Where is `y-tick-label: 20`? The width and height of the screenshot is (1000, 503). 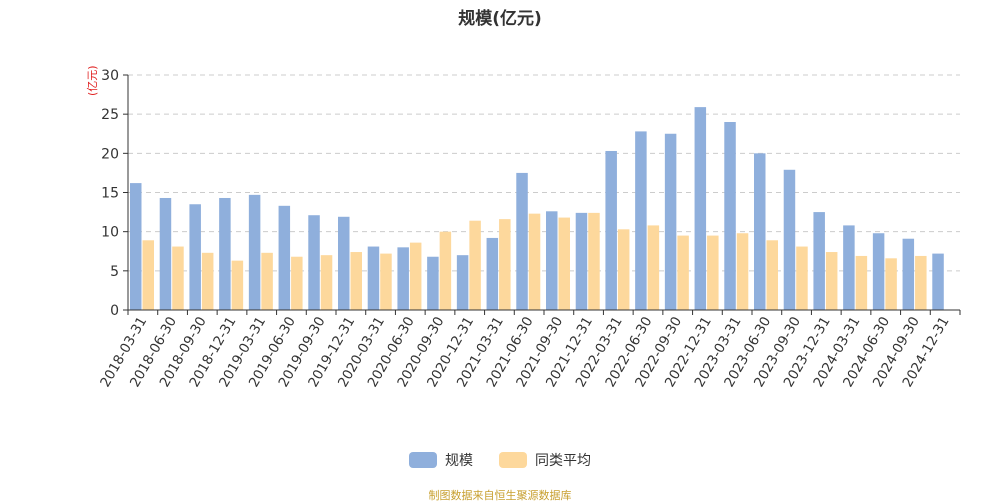 y-tick-label: 20 is located at coordinates (110, 154).